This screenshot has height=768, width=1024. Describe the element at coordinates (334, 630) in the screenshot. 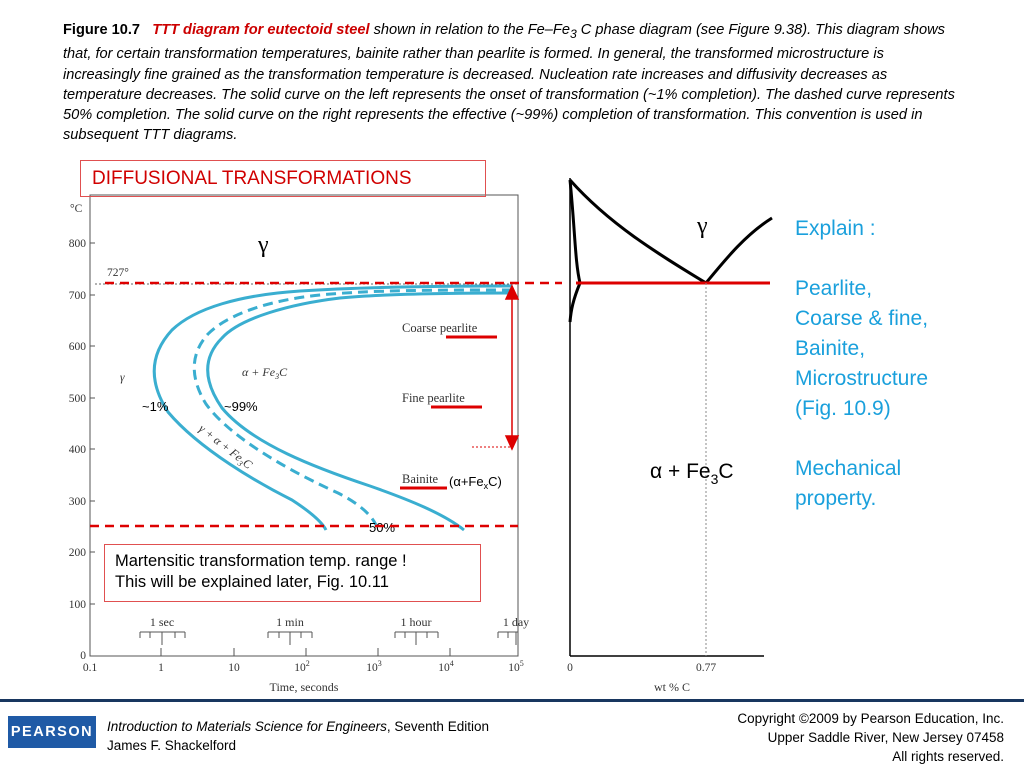

I see `time-markers: 1 sec 1 min 1 hour 1 day` at that location.